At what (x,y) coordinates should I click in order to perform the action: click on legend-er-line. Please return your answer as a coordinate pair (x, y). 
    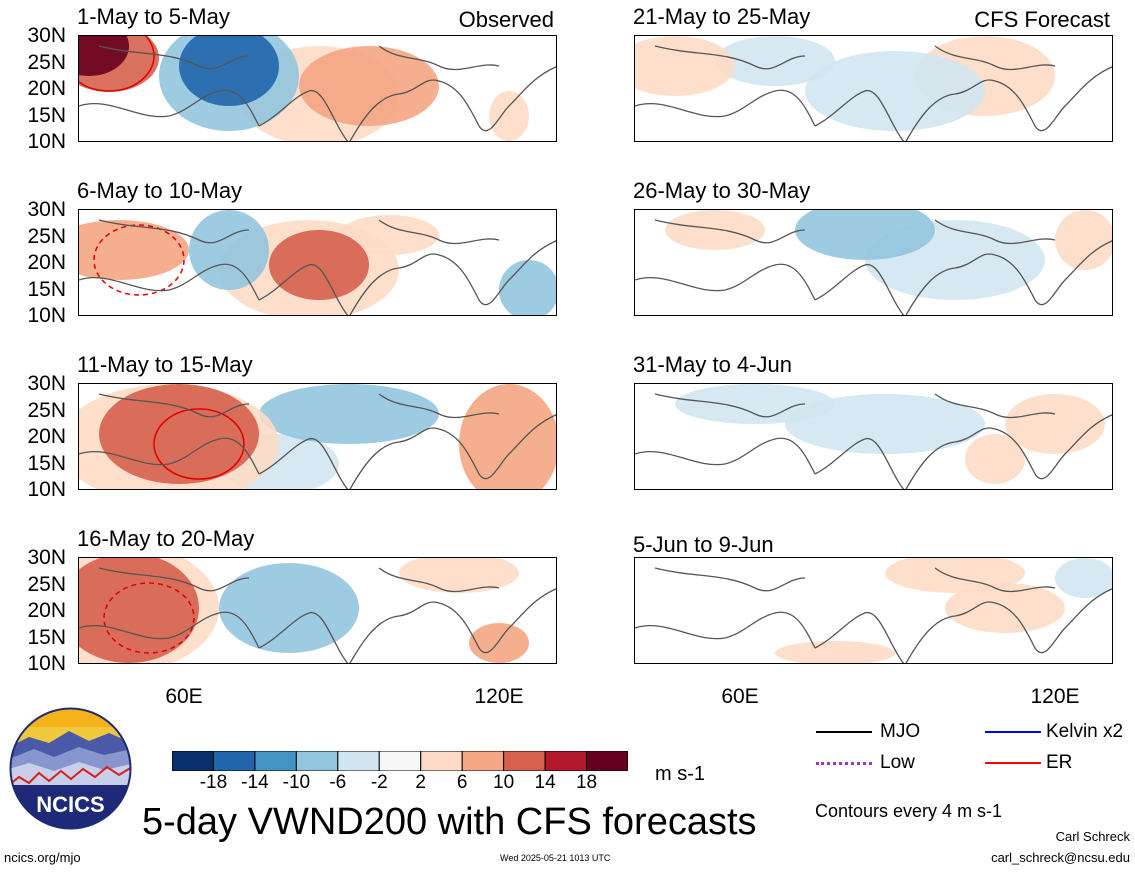
    Looking at the image, I should click on (1013, 763).